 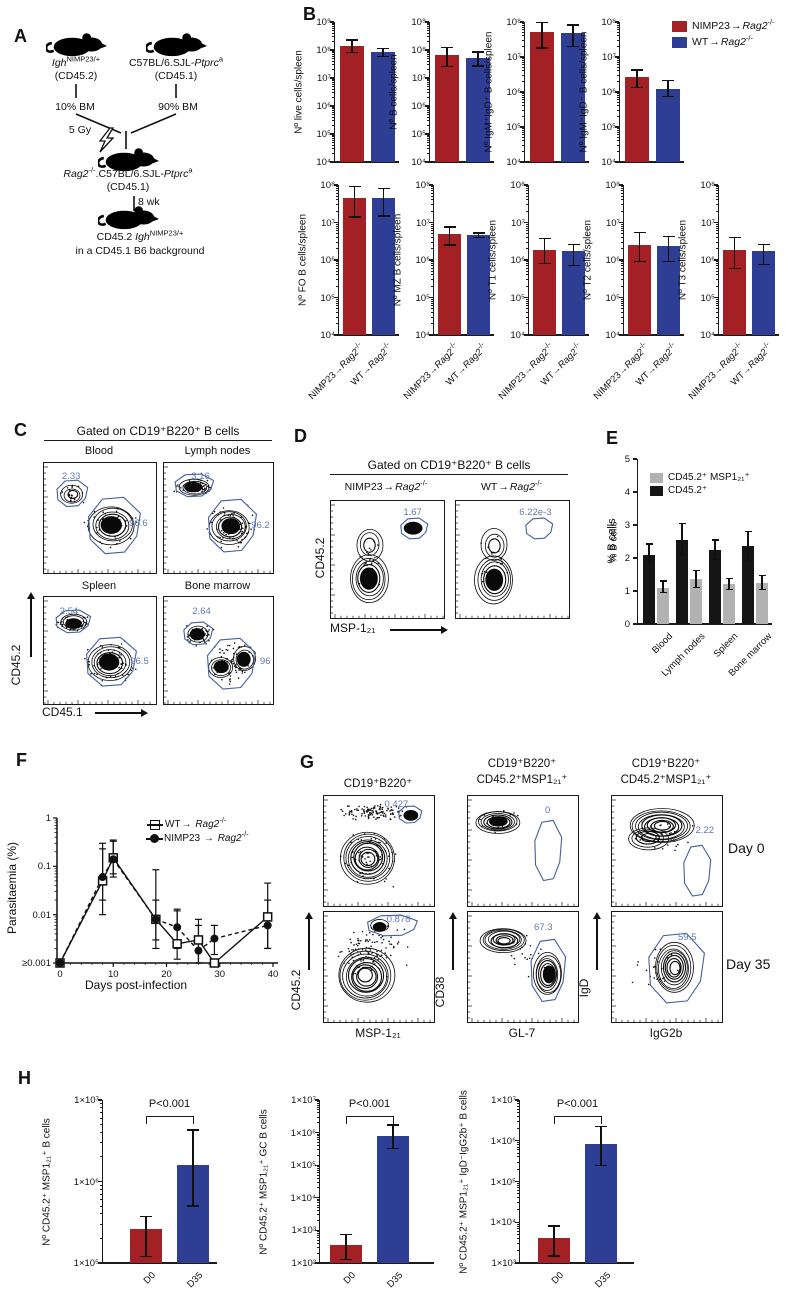 What do you see at coordinates (113, 859) in the screenshot?
I see `data-point-circle` at bounding box center [113, 859].